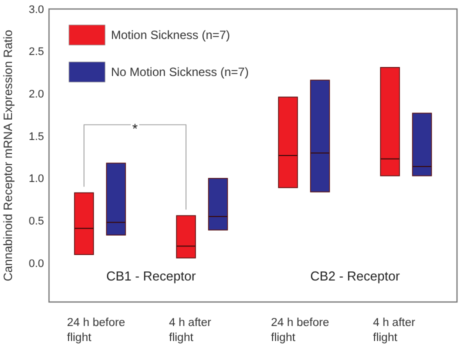  What do you see at coordinates (36, 10) in the screenshot?
I see `y-tick-label: 3.0` at bounding box center [36, 10].